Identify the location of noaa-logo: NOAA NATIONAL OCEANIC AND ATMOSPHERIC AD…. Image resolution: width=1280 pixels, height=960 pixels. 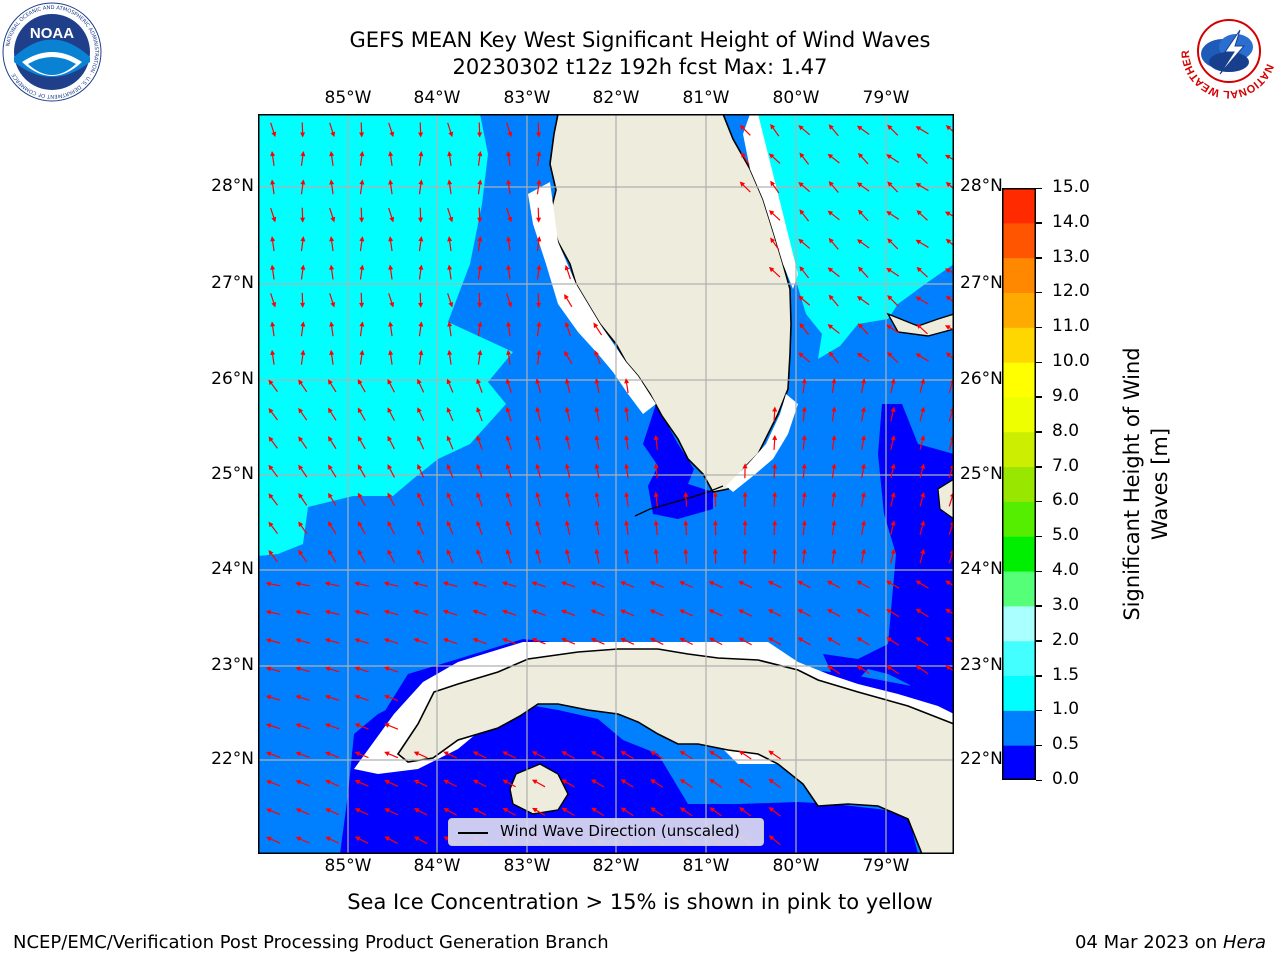
(52, 52).